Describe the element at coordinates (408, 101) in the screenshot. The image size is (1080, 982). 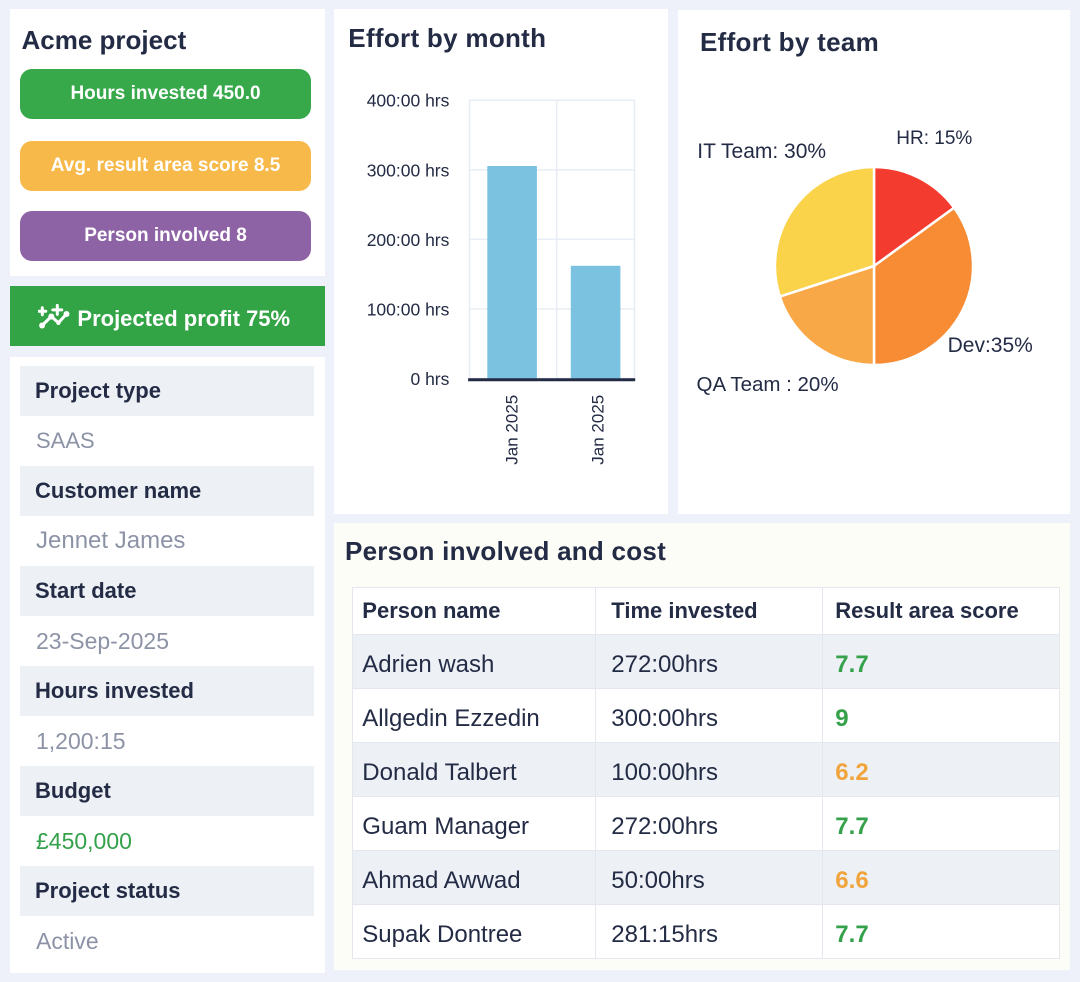
I see `svg-text: 400:00 hrs` at that location.